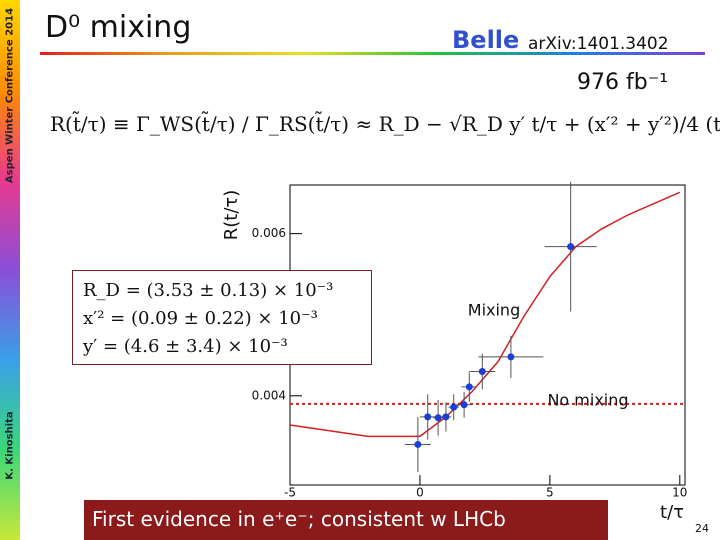 The width and height of the screenshot is (720, 540). I want to click on x-tick-label: 5, so click(550, 493).